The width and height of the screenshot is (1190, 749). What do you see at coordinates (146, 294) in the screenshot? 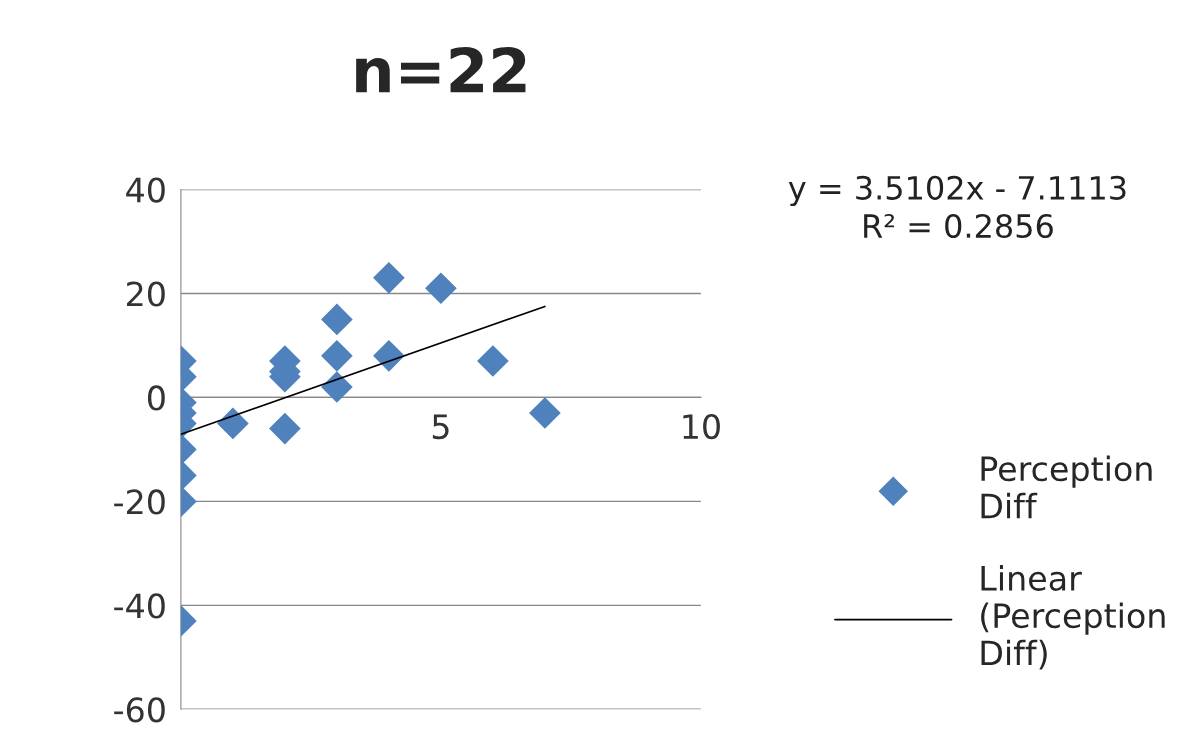
I see `y-tick-label: 20` at bounding box center [146, 294].